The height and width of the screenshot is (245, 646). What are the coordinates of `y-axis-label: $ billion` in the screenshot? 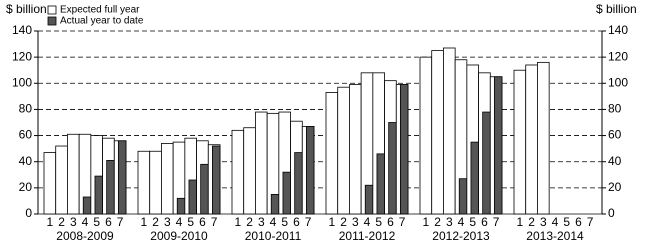 It's located at (26, 9).